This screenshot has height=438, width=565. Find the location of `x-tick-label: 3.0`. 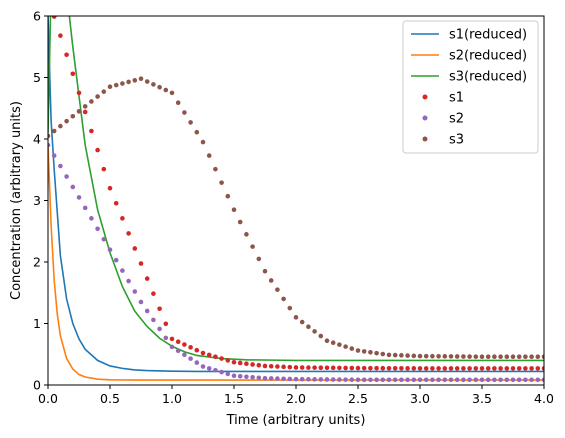

x-tick-label: 3.0 is located at coordinates (420, 398).